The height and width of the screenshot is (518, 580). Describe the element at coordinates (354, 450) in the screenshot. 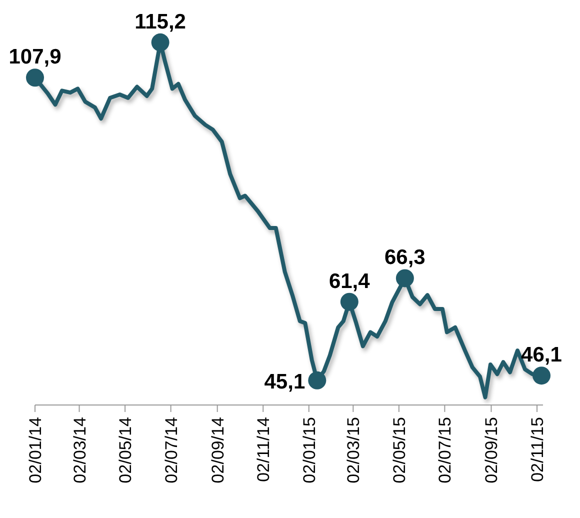

I see `x-tick-label: 02/03/15` at that location.